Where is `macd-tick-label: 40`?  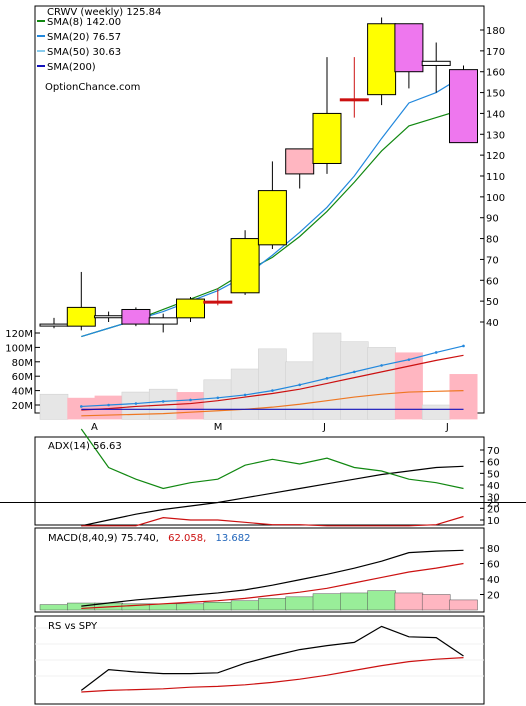
macd-tick-label: 40 is located at coordinates (493, 580).